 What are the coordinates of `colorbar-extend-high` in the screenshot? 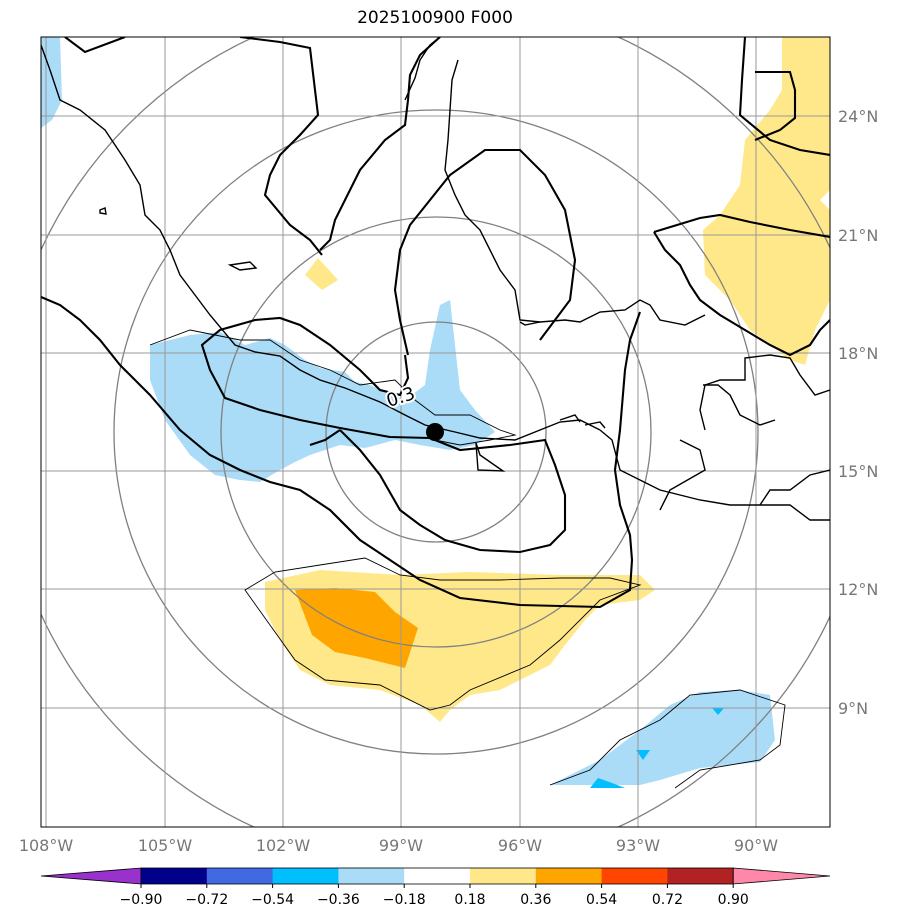 It's located at (781, 876).